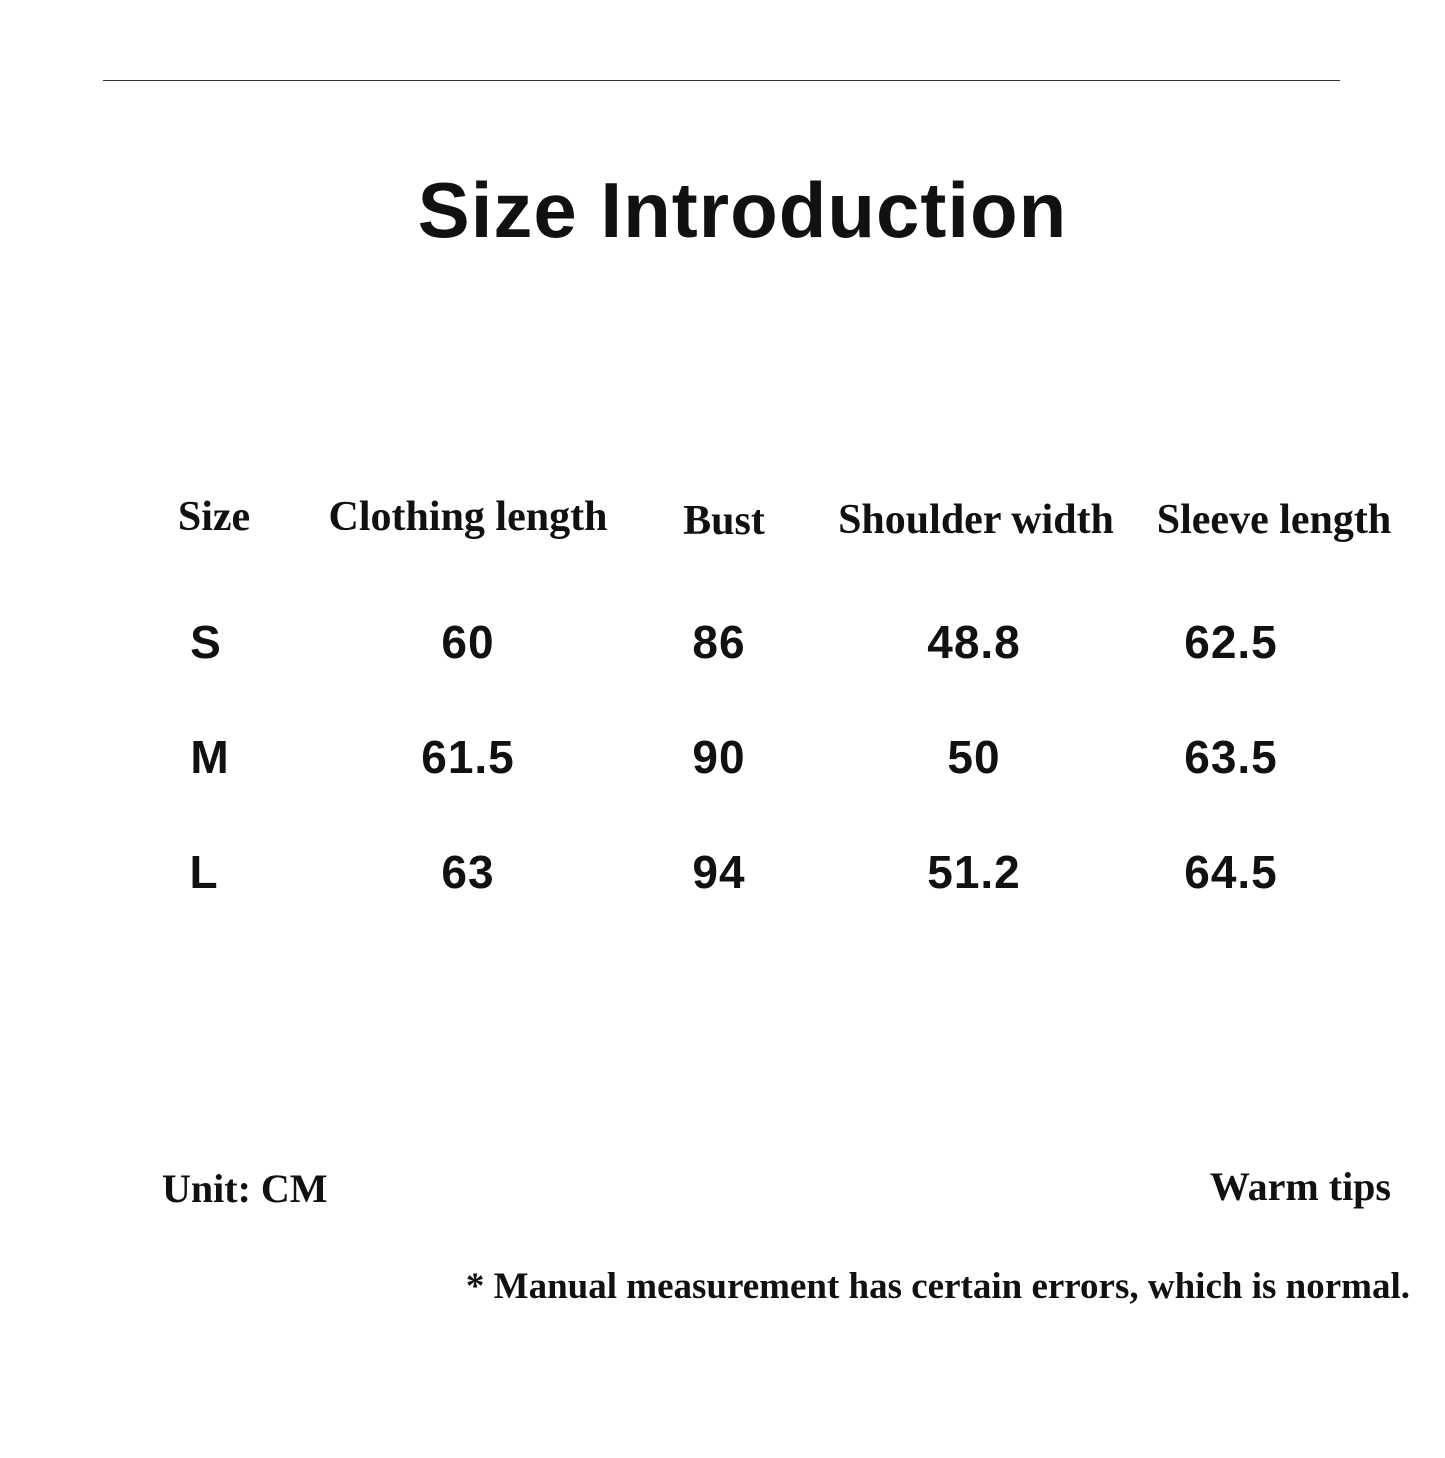 This screenshot has width=1445, height=1458. Describe the element at coordinates (976, 520) in the screenshot. I see `header-shoulder-width: Shoulder width` at that location.